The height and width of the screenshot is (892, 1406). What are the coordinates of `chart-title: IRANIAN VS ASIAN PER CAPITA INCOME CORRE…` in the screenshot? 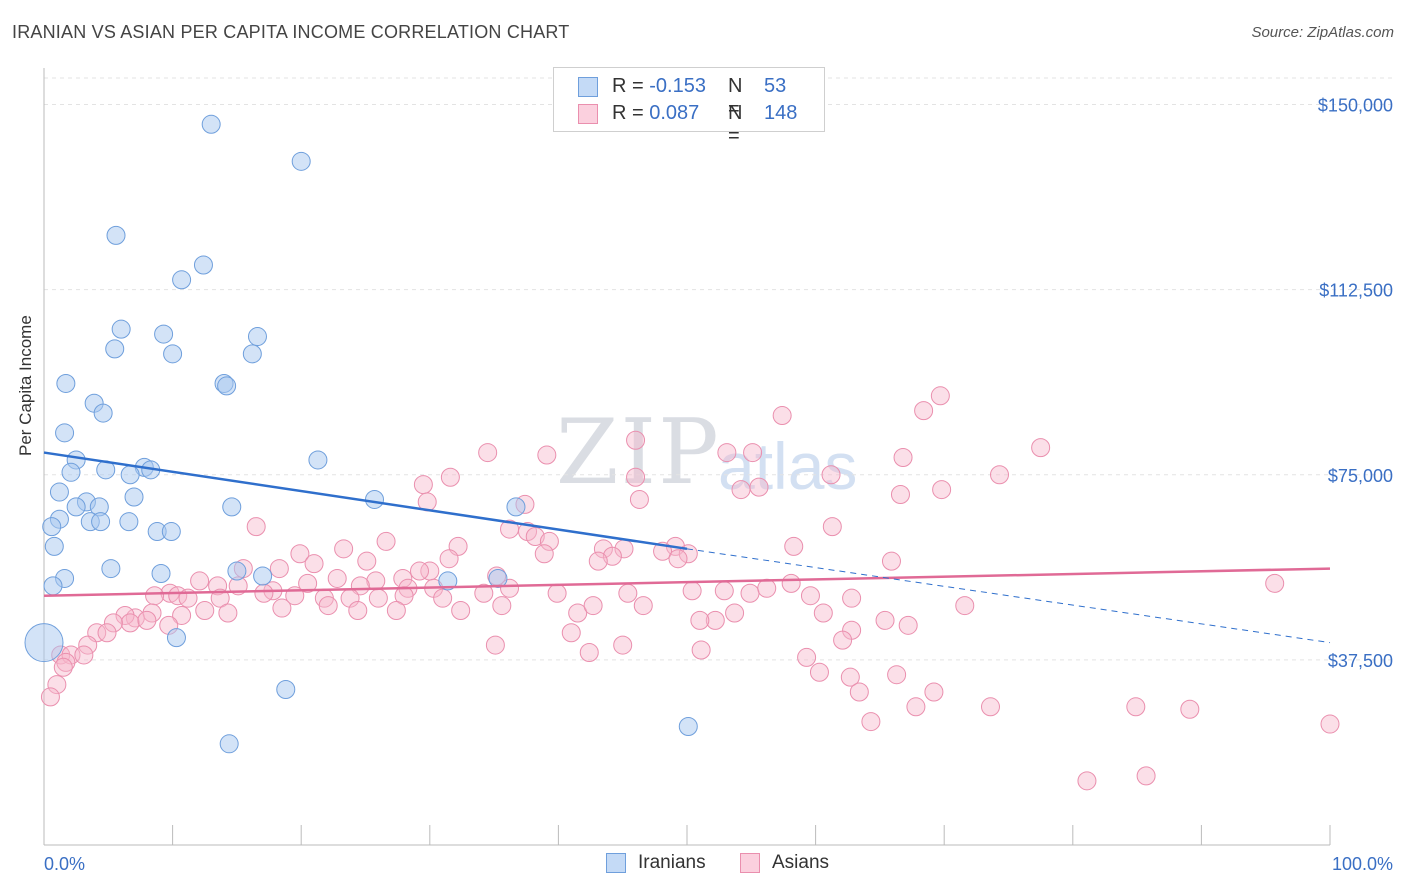 It's located at (291, 32).